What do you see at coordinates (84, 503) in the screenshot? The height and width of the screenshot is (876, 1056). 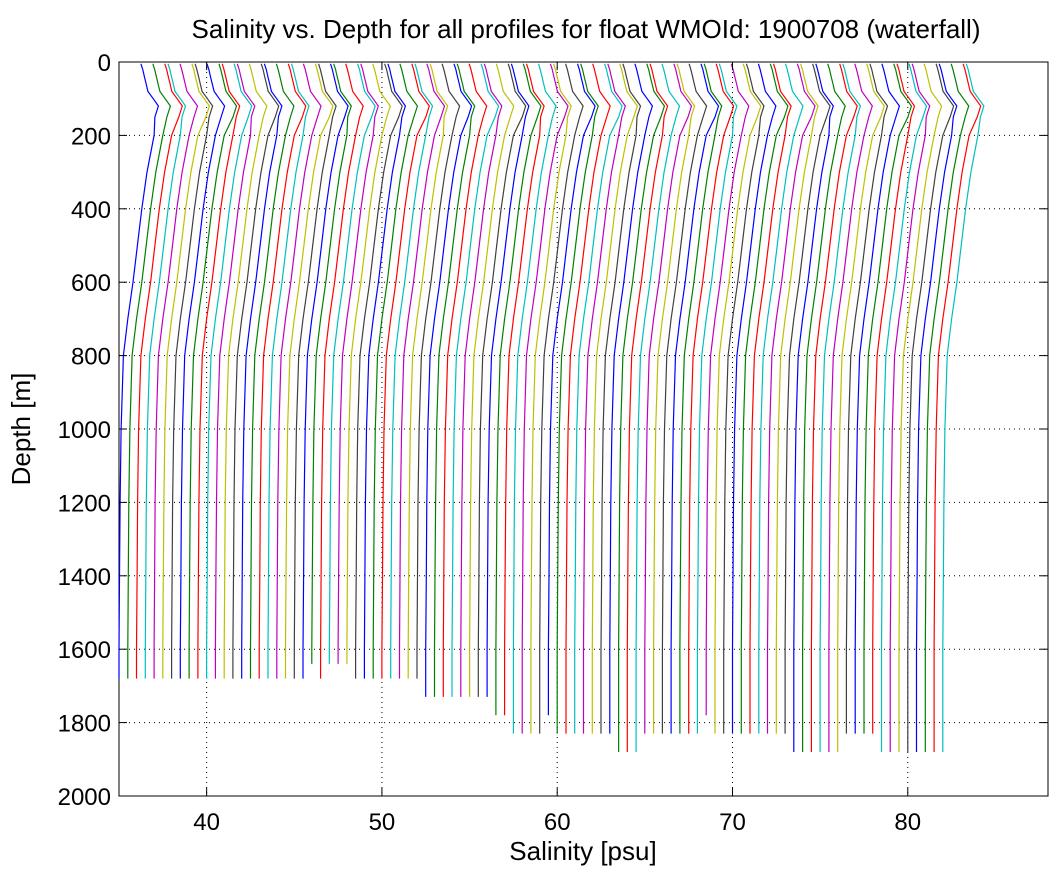 I see `y-tick-label: 1200` at bounding box center [84, 503].